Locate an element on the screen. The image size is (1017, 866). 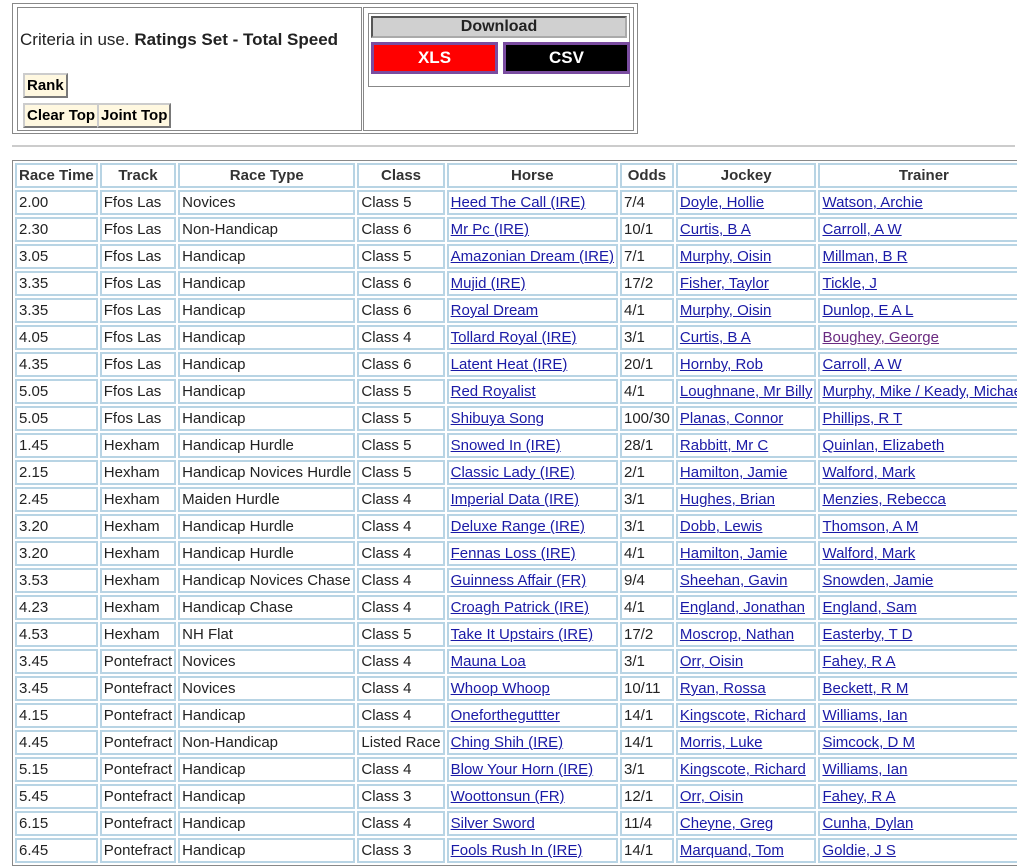
horse-link: Whoop Whoop is located at coordinates (500, 688).